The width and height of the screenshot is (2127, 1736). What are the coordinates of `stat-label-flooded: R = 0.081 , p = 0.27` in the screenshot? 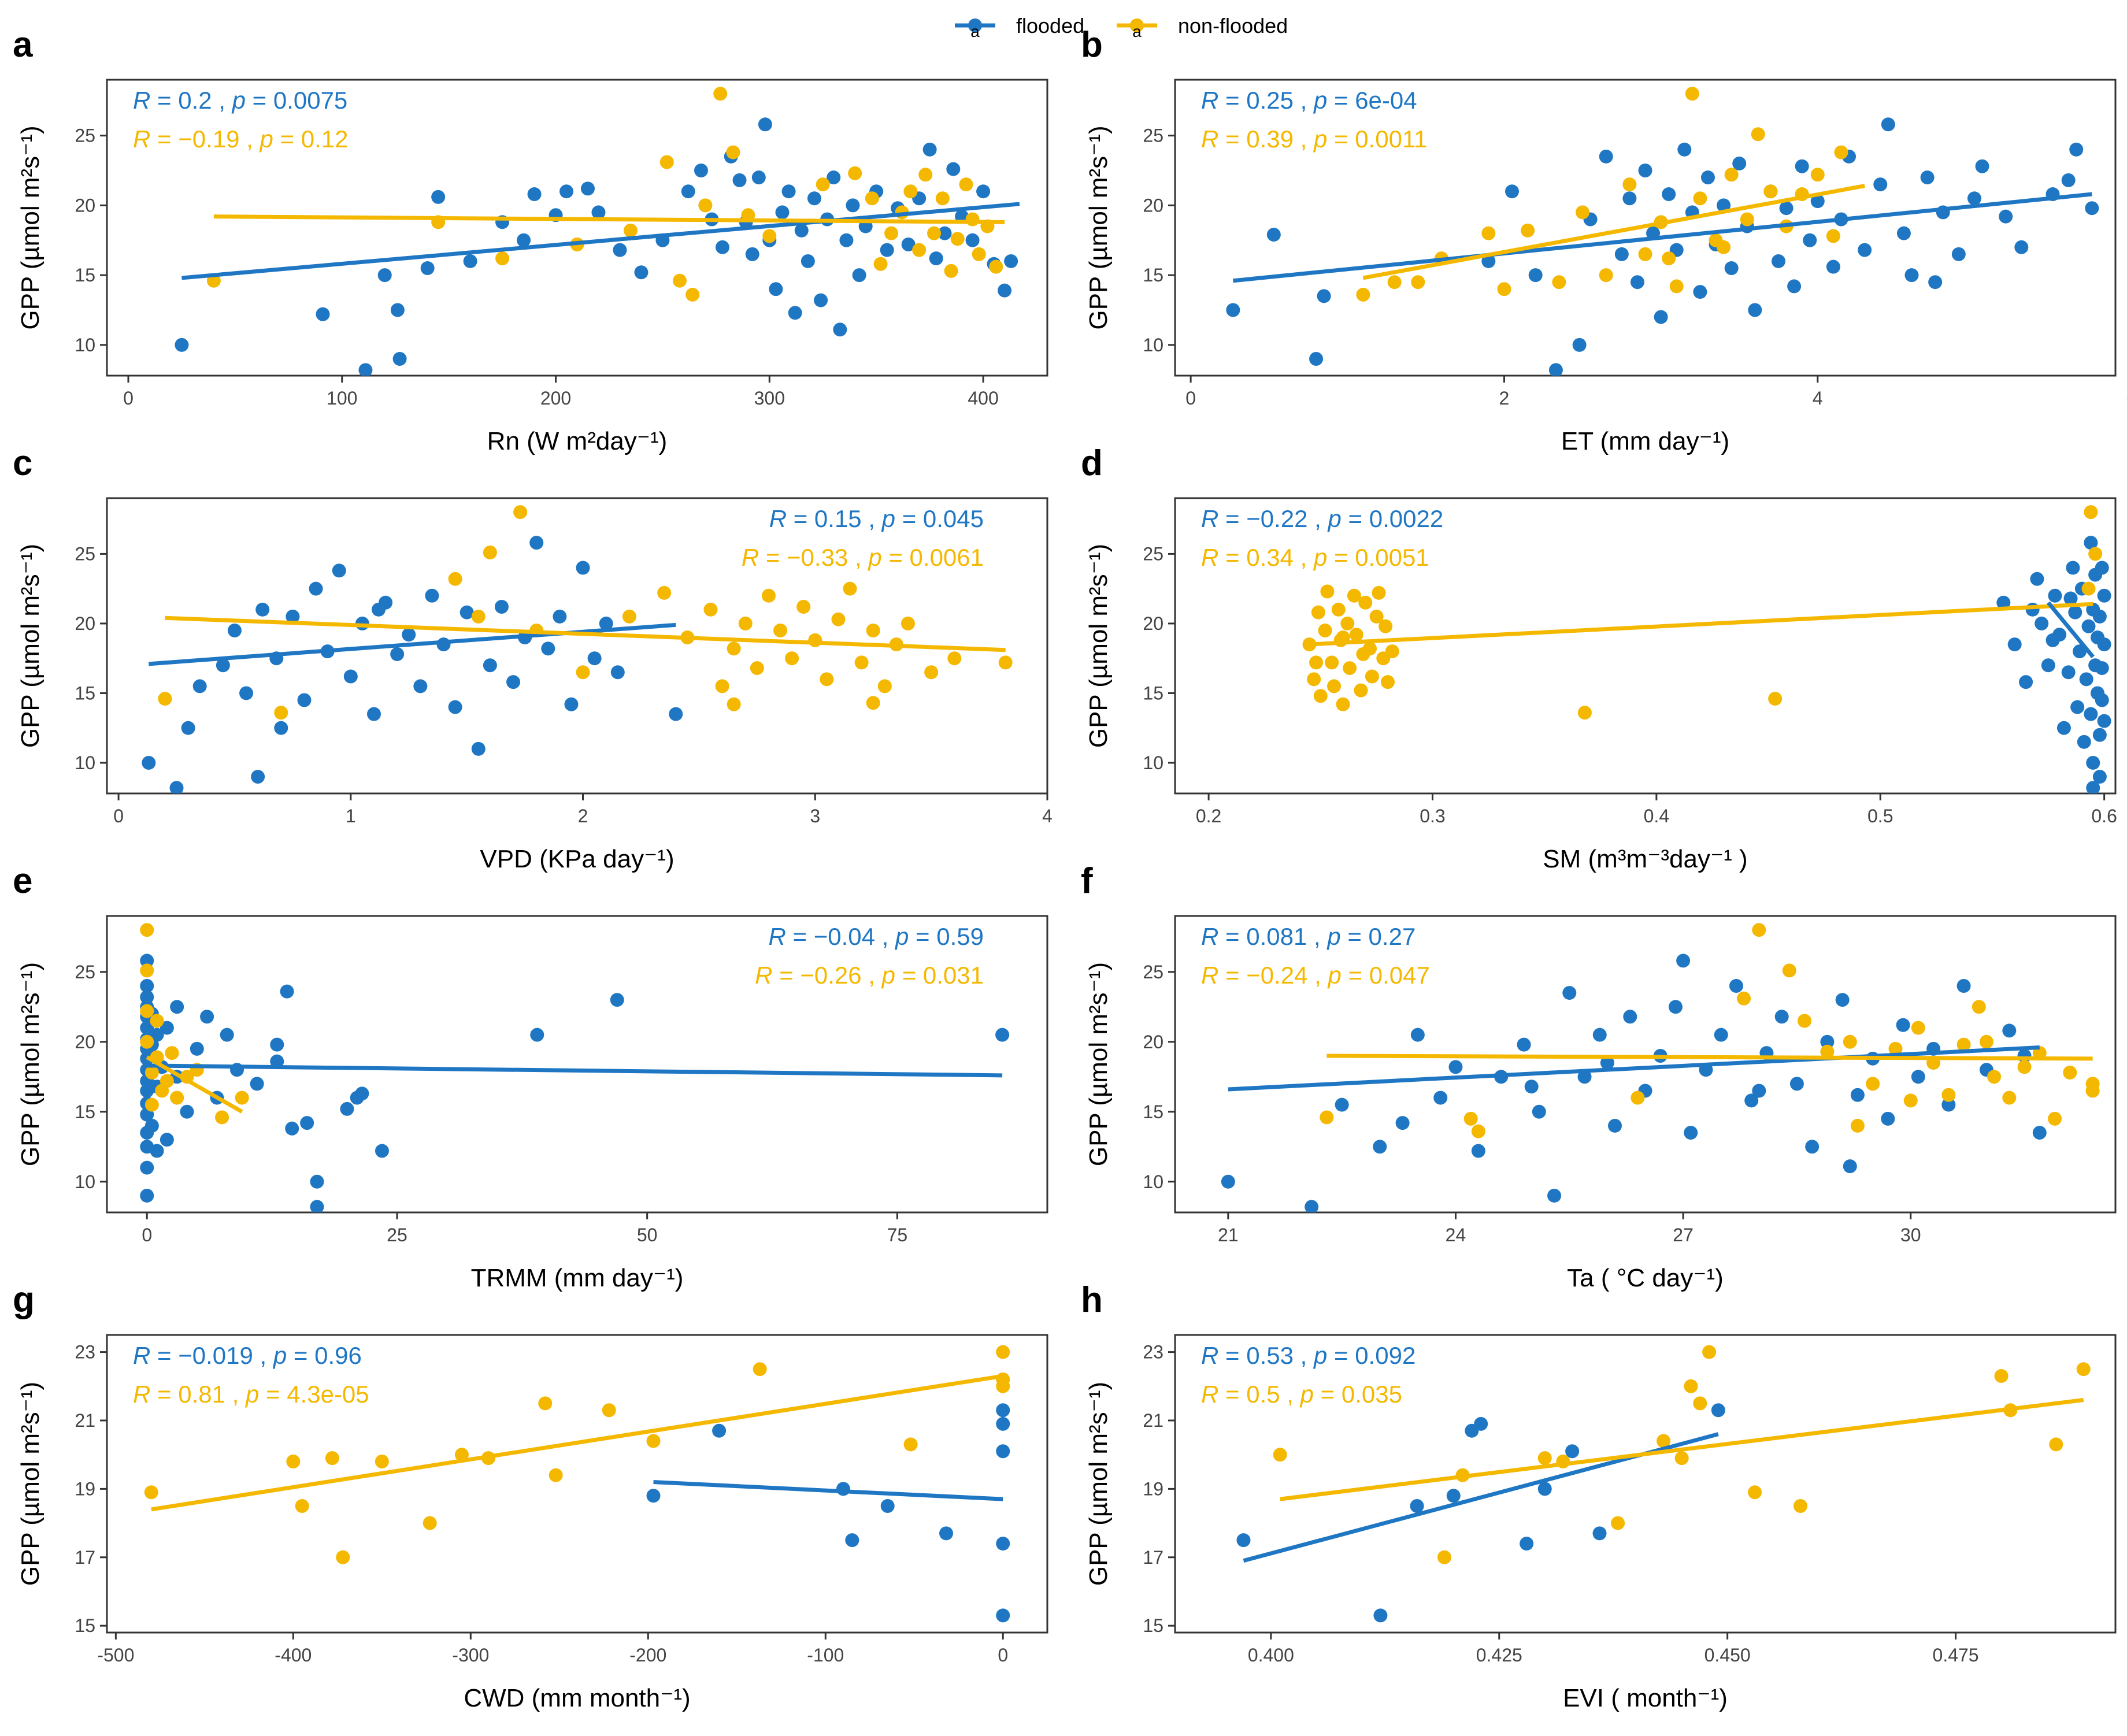 It's located at (1308, 936).